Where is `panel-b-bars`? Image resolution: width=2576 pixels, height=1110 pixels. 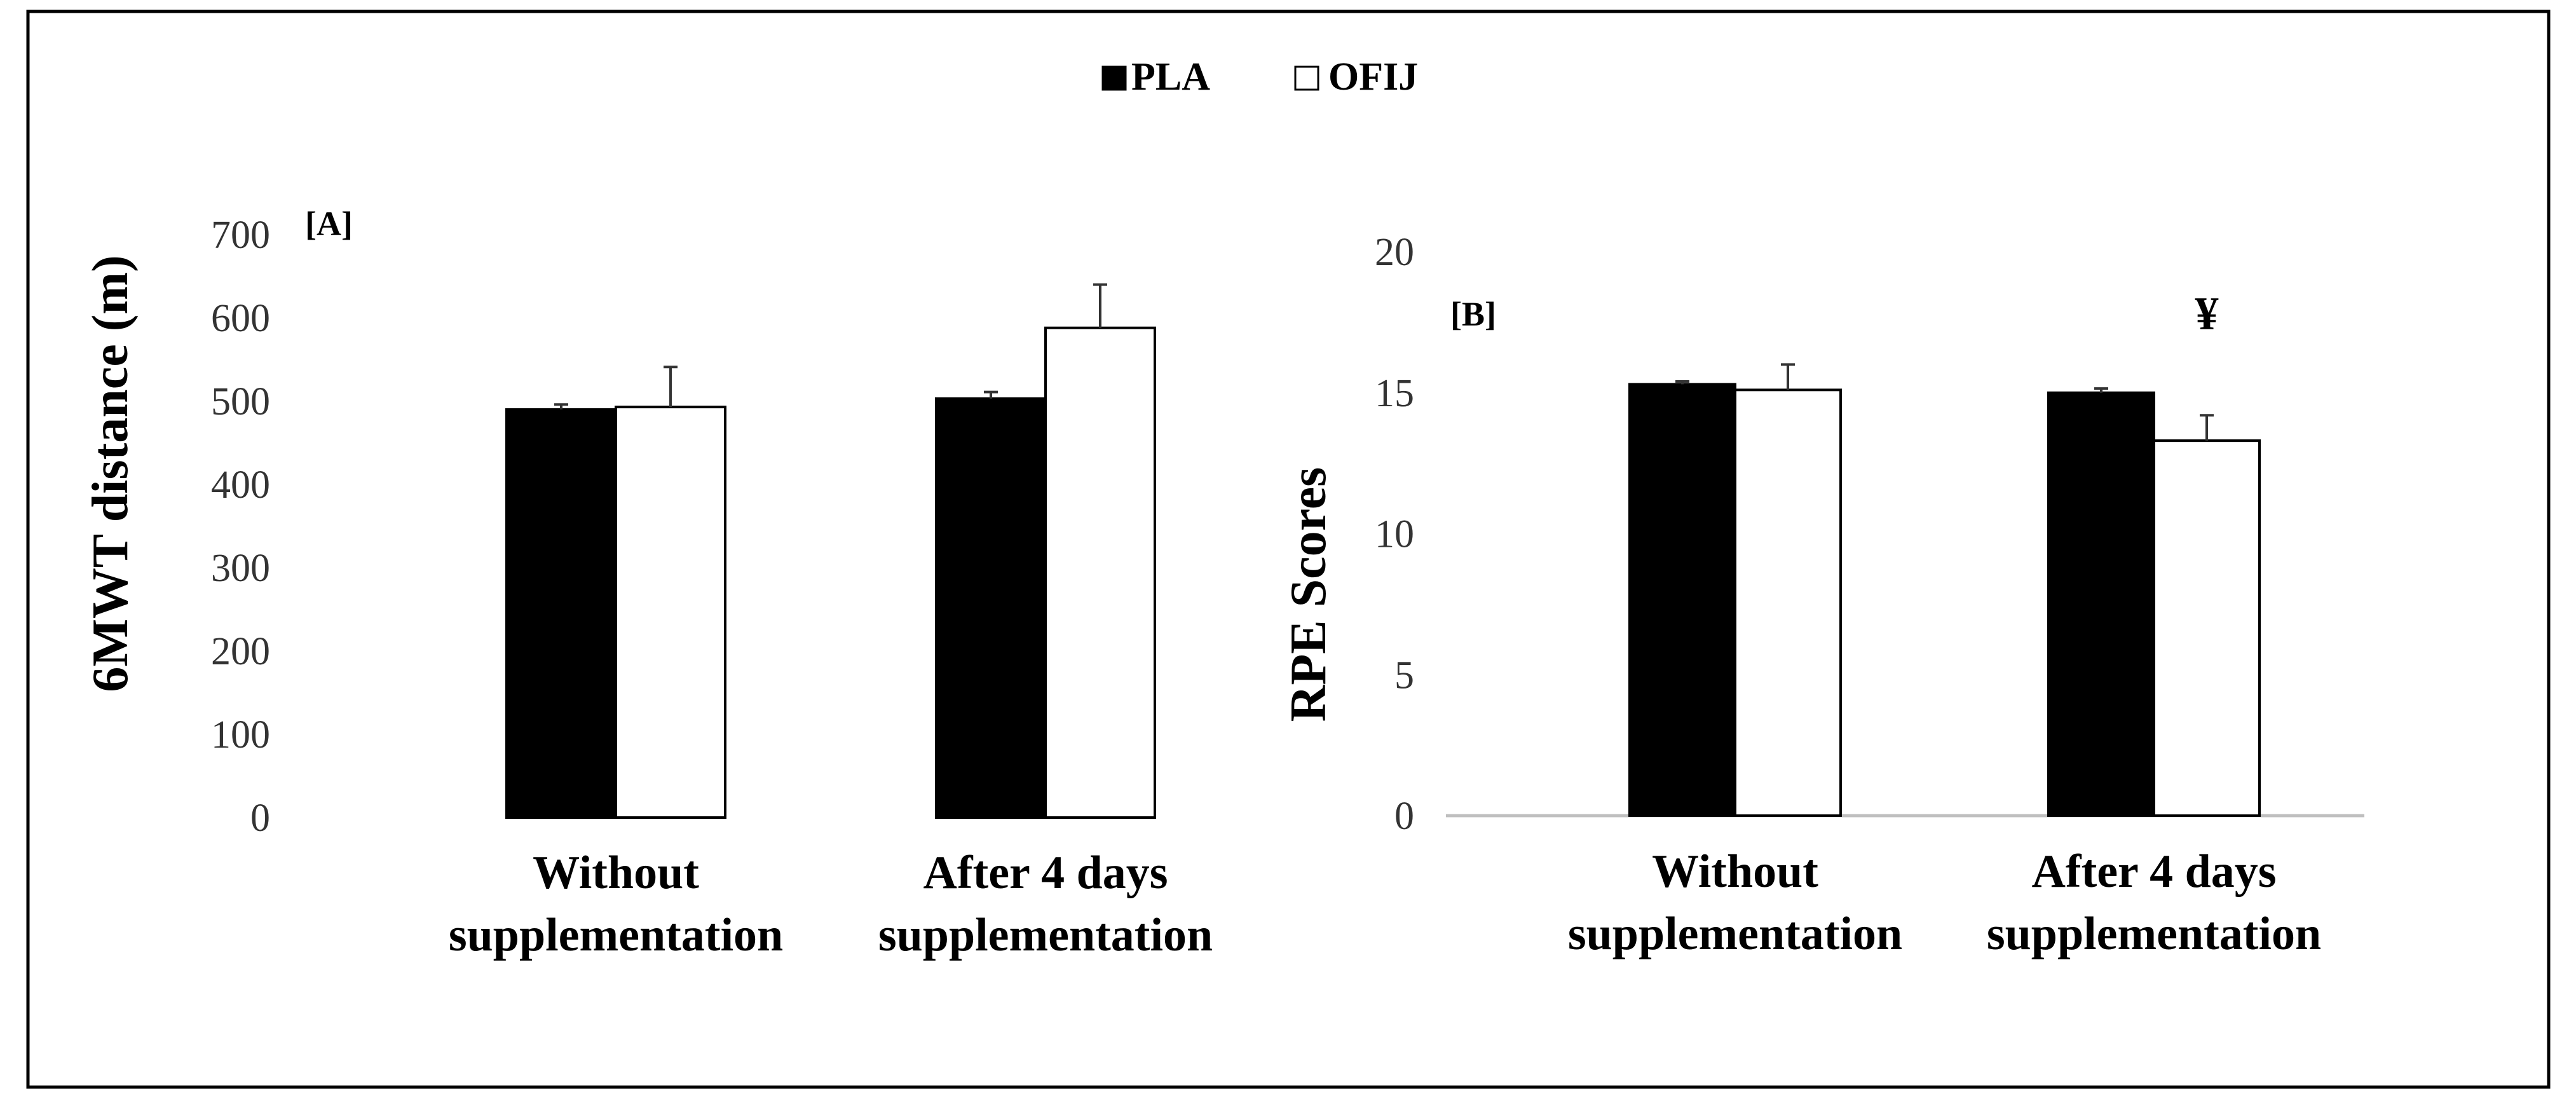
panel-b-bars is located at coordinates (1944, 600).